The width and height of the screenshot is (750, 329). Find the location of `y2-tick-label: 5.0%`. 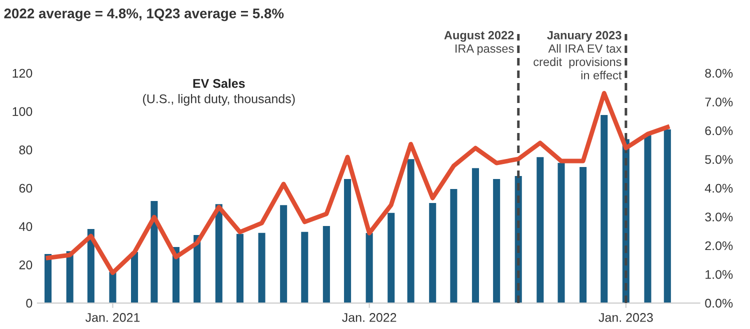

y2-tick-label: 5.0% is located at coordinates (719, 159).